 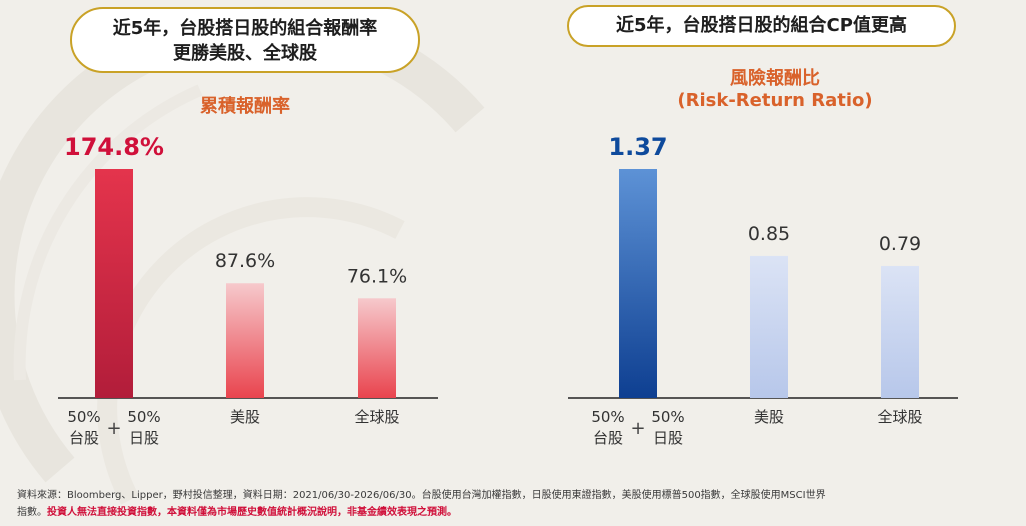 I want to click on right-headline-pill: 近5年，台股搭日股的組合CP值更高, so click(x=761, y=26).